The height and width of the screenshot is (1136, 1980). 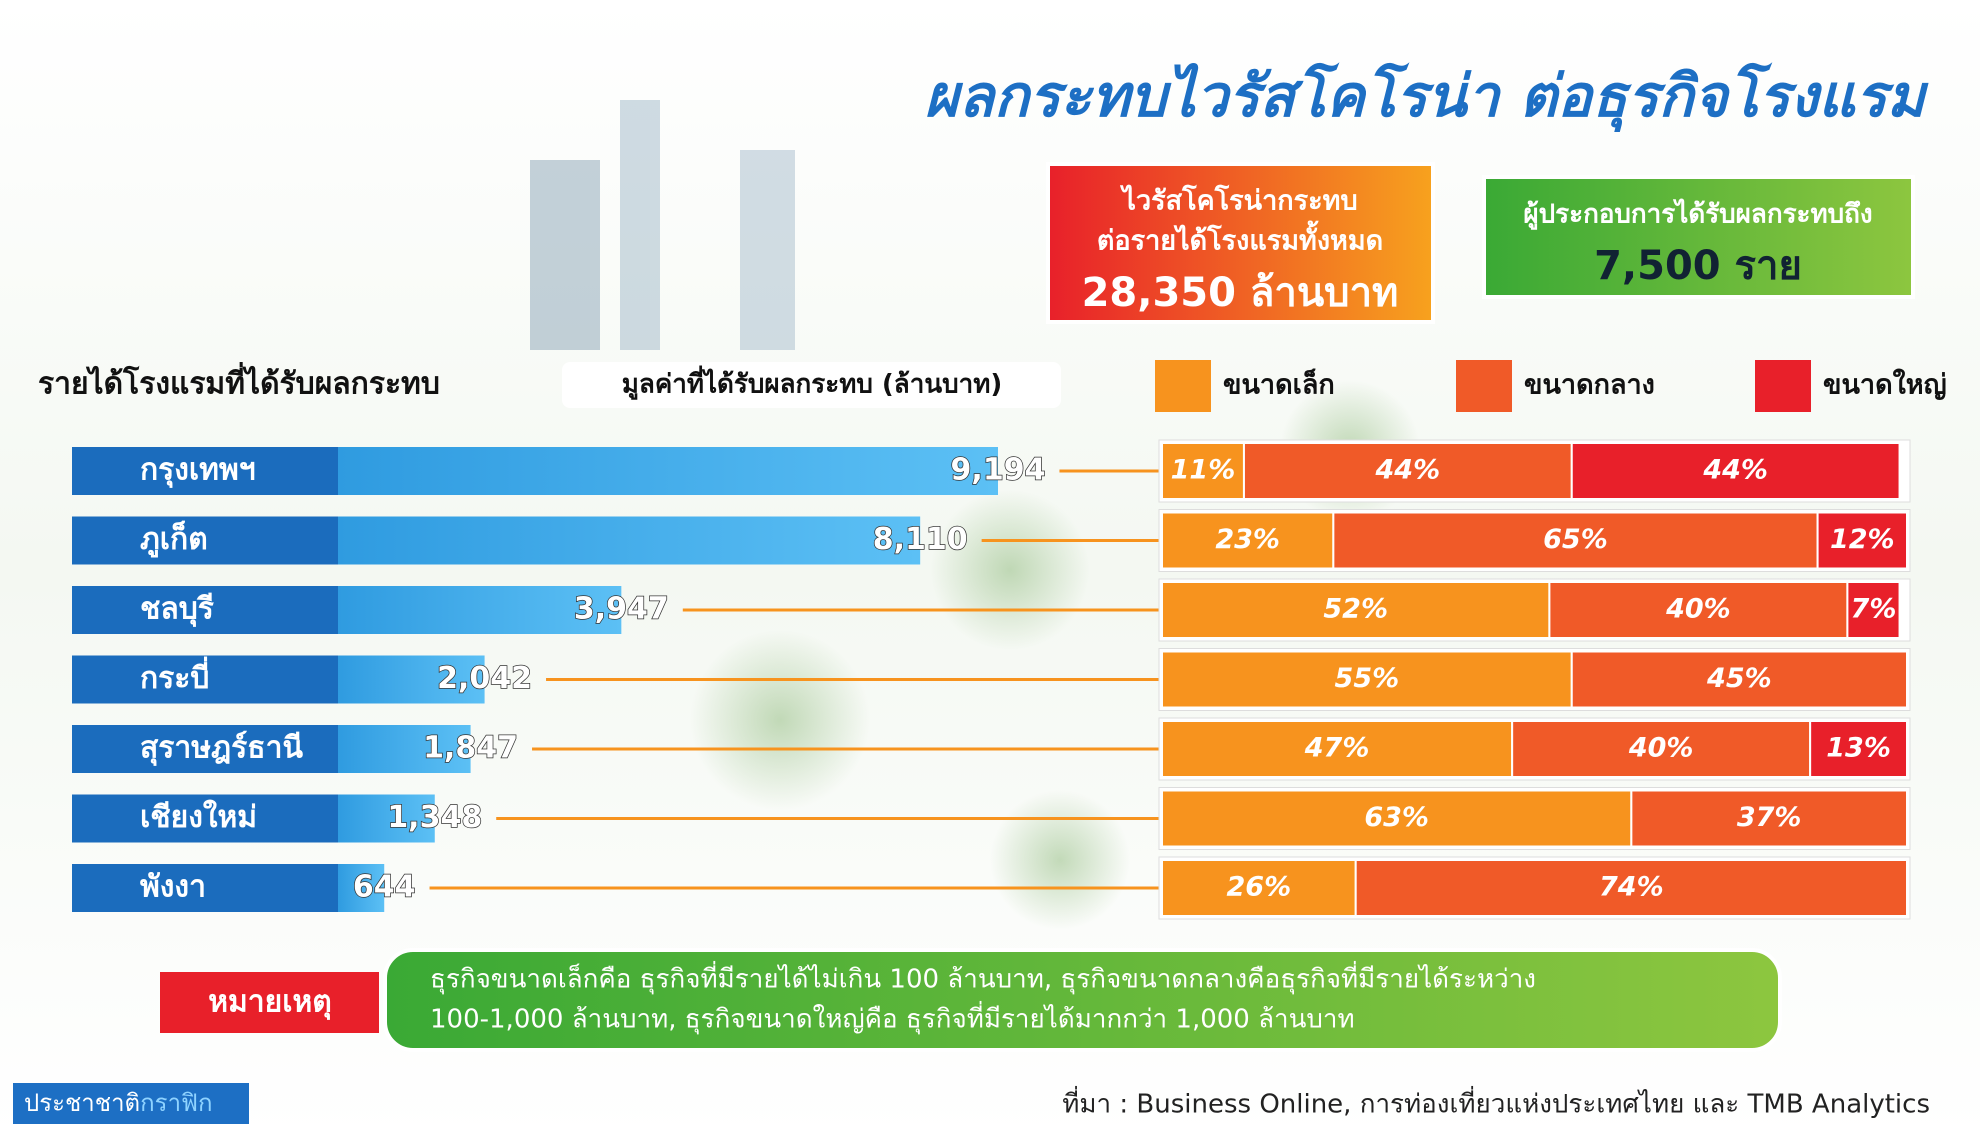 I want to click on segment-label: 65%, so click(x=1575, y=539).